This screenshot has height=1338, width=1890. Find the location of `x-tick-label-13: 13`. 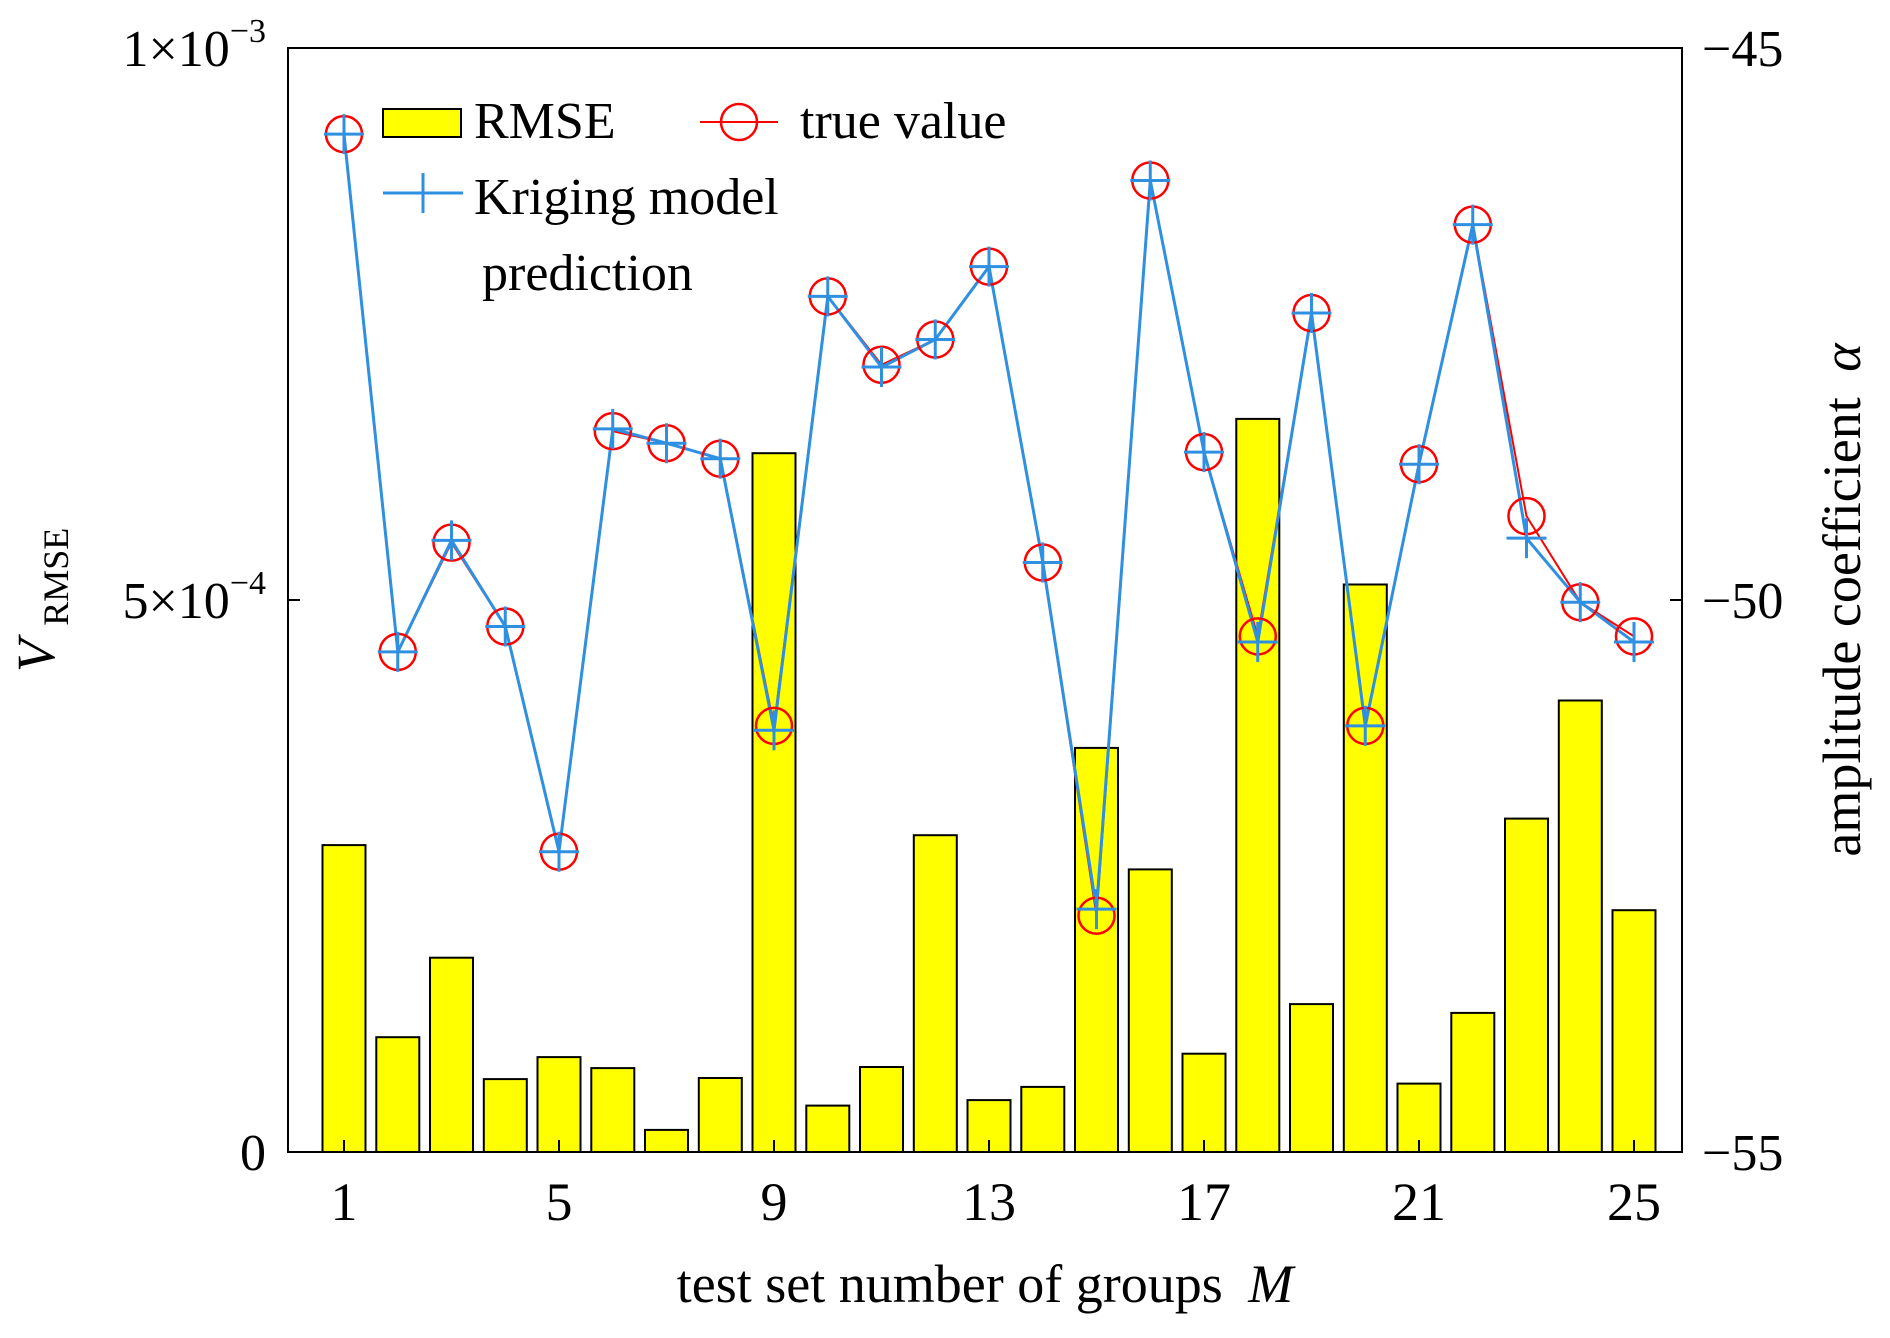

x-tick-label-13: 13 is located at coordinates (989, 1202).